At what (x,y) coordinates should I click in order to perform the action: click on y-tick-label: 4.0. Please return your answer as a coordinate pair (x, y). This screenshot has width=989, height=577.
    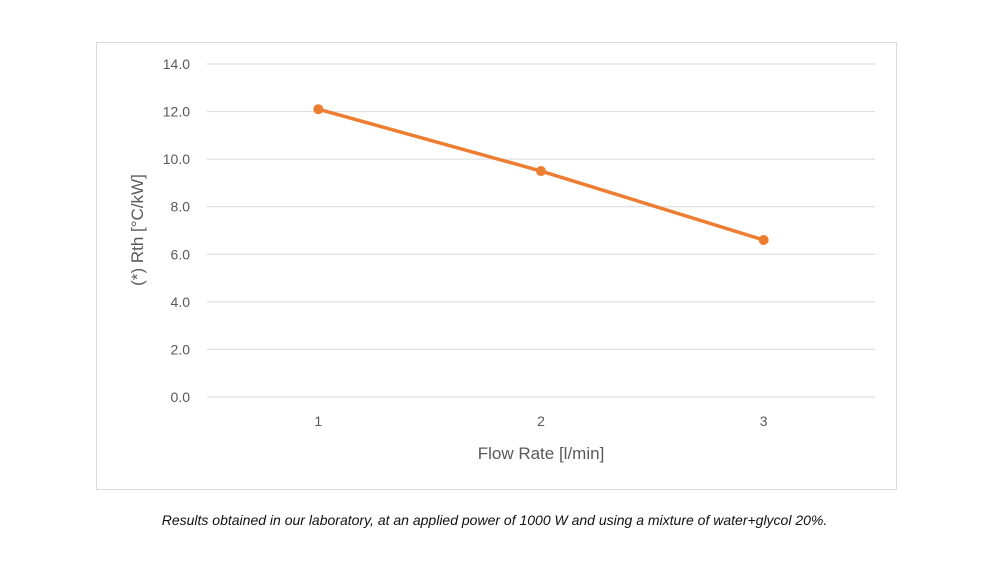
    Looking at the image, I should click on (181, 302).